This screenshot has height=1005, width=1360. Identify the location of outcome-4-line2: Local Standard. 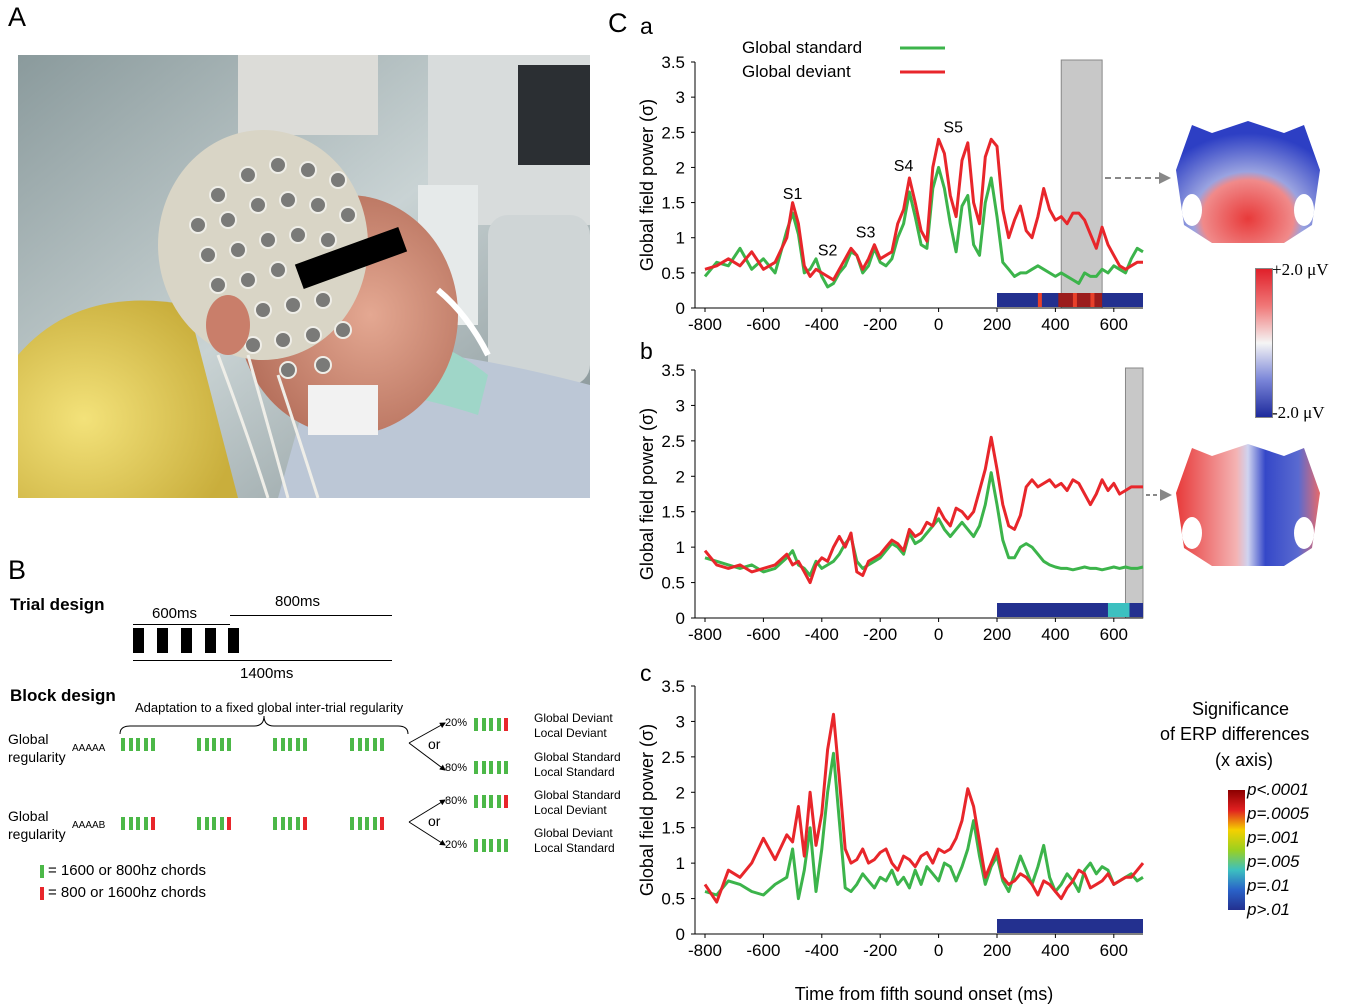
(574, 848).